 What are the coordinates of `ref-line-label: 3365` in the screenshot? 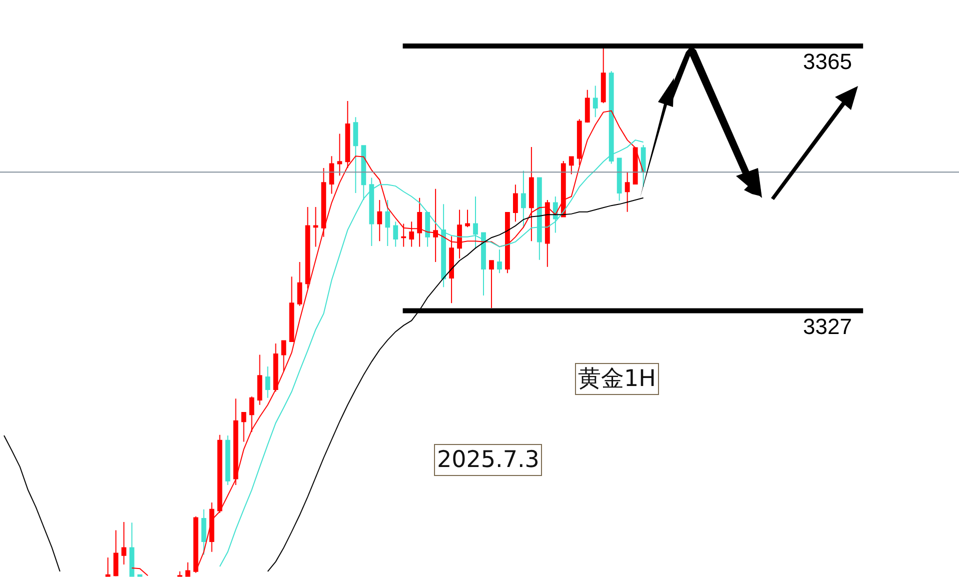 It's located at (827, 61).